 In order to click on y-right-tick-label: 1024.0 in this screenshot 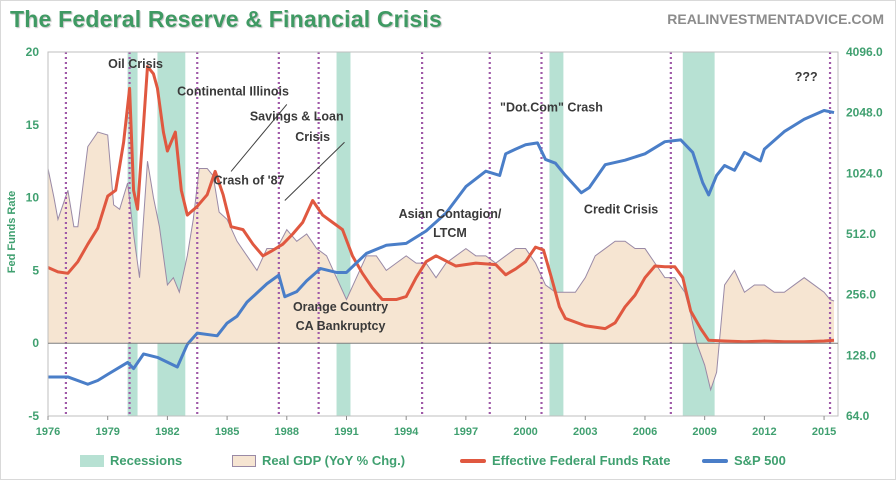, I will do `click(864, 173)`.